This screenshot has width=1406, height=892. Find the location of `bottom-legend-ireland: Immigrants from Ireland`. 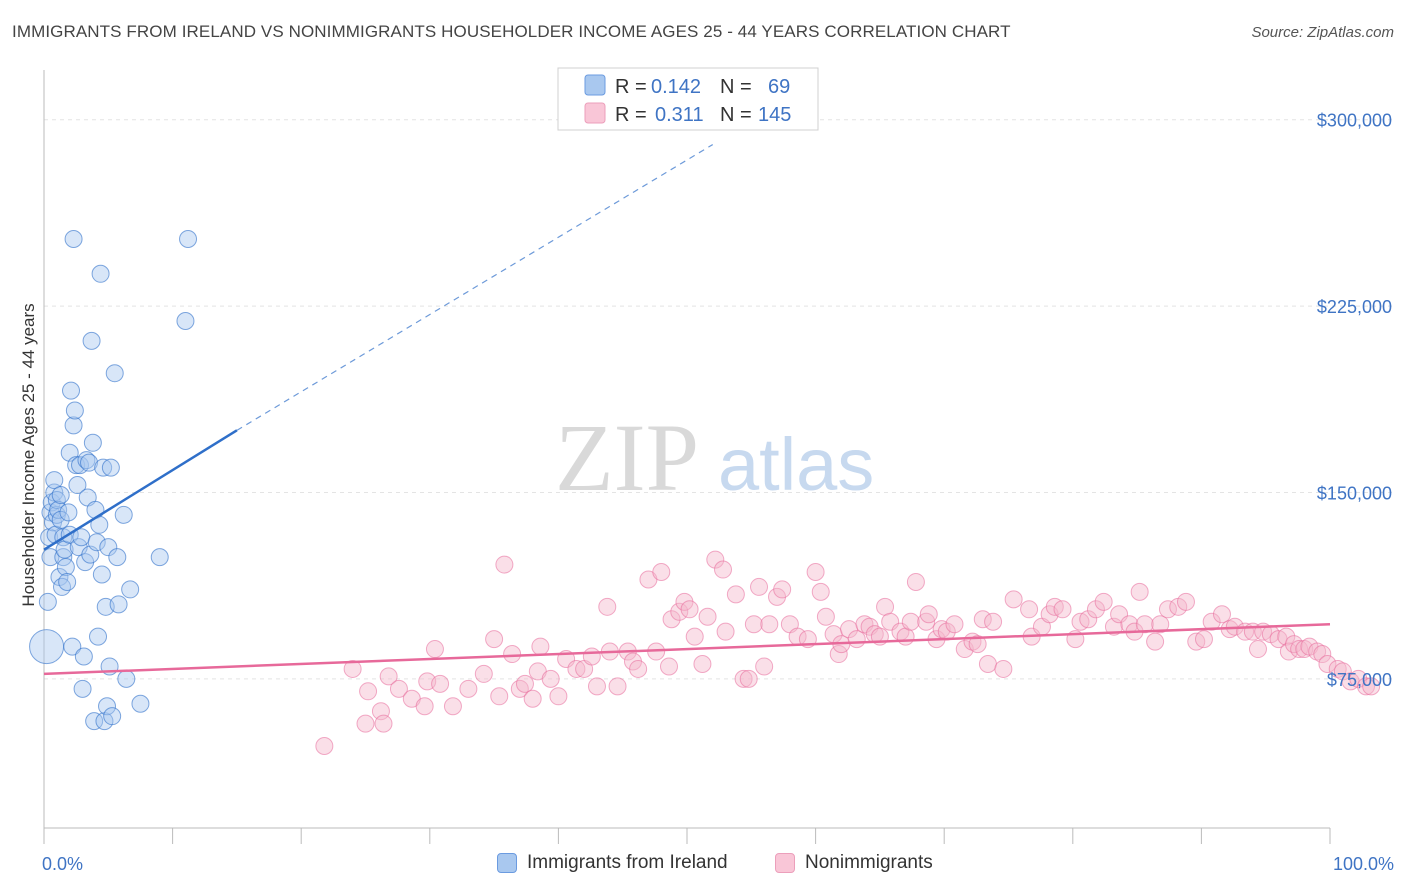

bottom-legend-ireland: Immigrants from Ireland is located at coordinates (612, 863).